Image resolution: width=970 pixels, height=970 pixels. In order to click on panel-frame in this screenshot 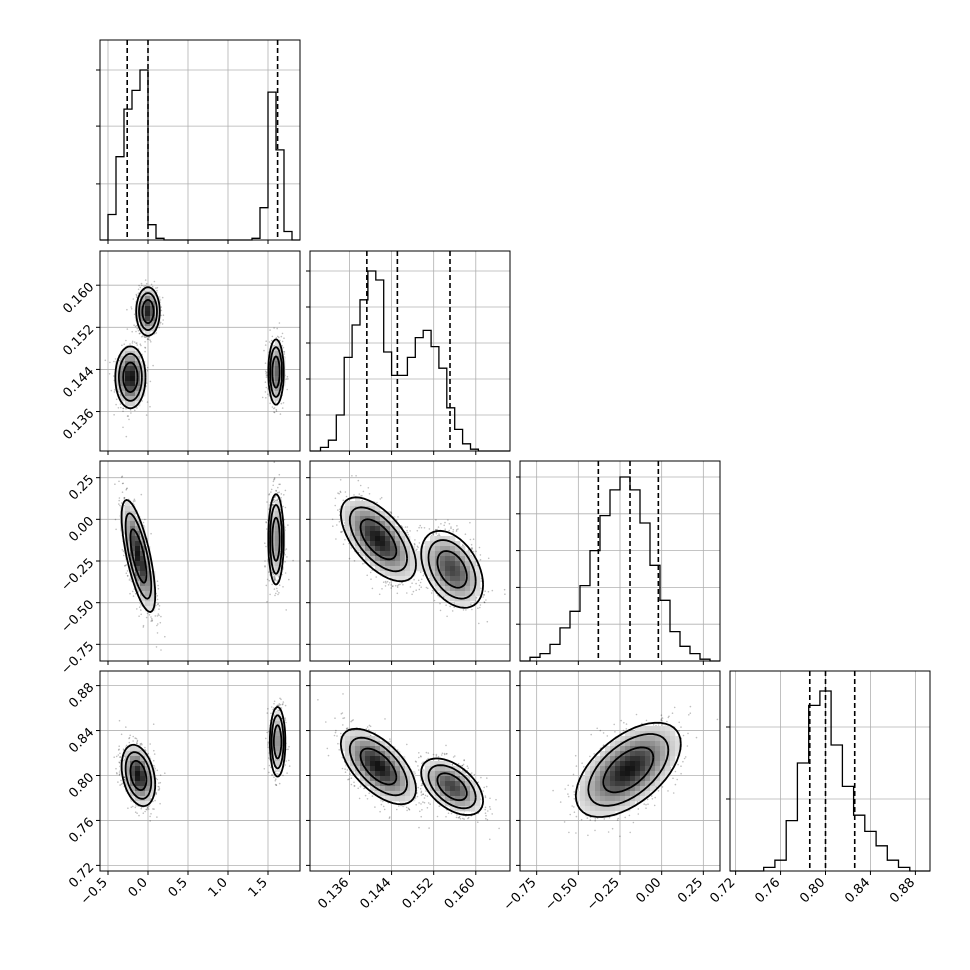, I will do `click(200, 140)`.